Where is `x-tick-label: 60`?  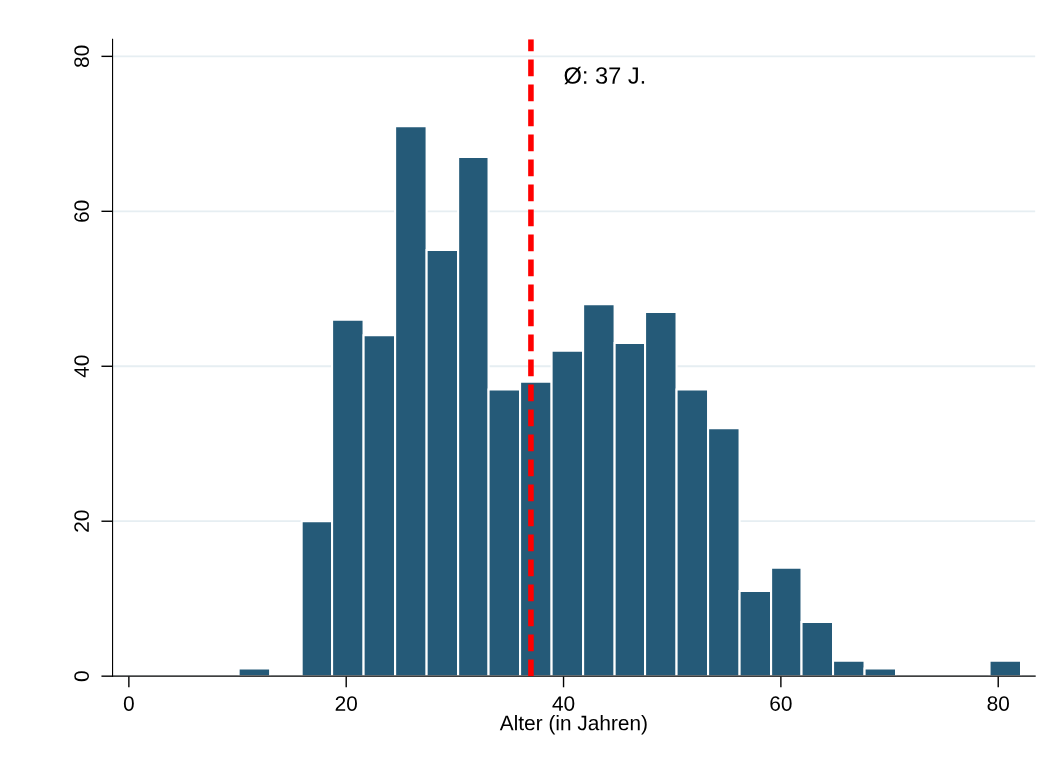
x-tick-label: 60 is located at coordinates (781, 703).